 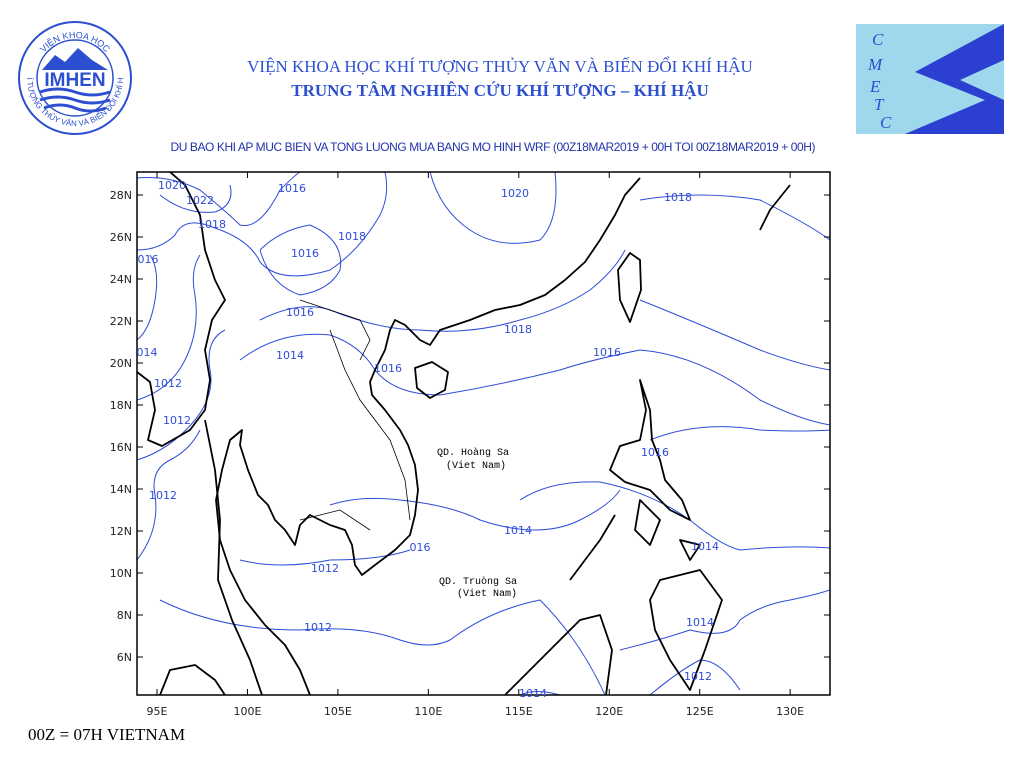 I want to click on lon-label: 100E, so click(x=247, y=711).